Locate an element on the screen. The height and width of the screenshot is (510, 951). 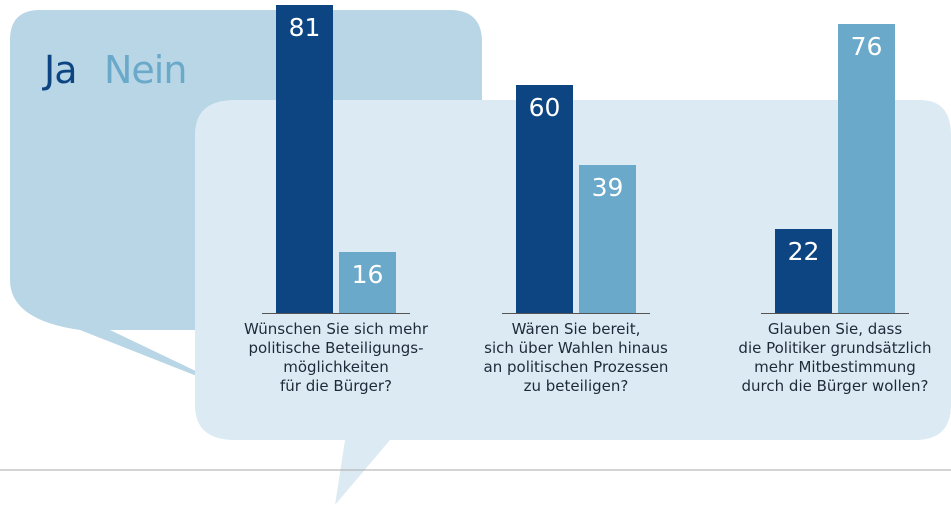
legend-nein: Nein is located at coordinates (145, 70).